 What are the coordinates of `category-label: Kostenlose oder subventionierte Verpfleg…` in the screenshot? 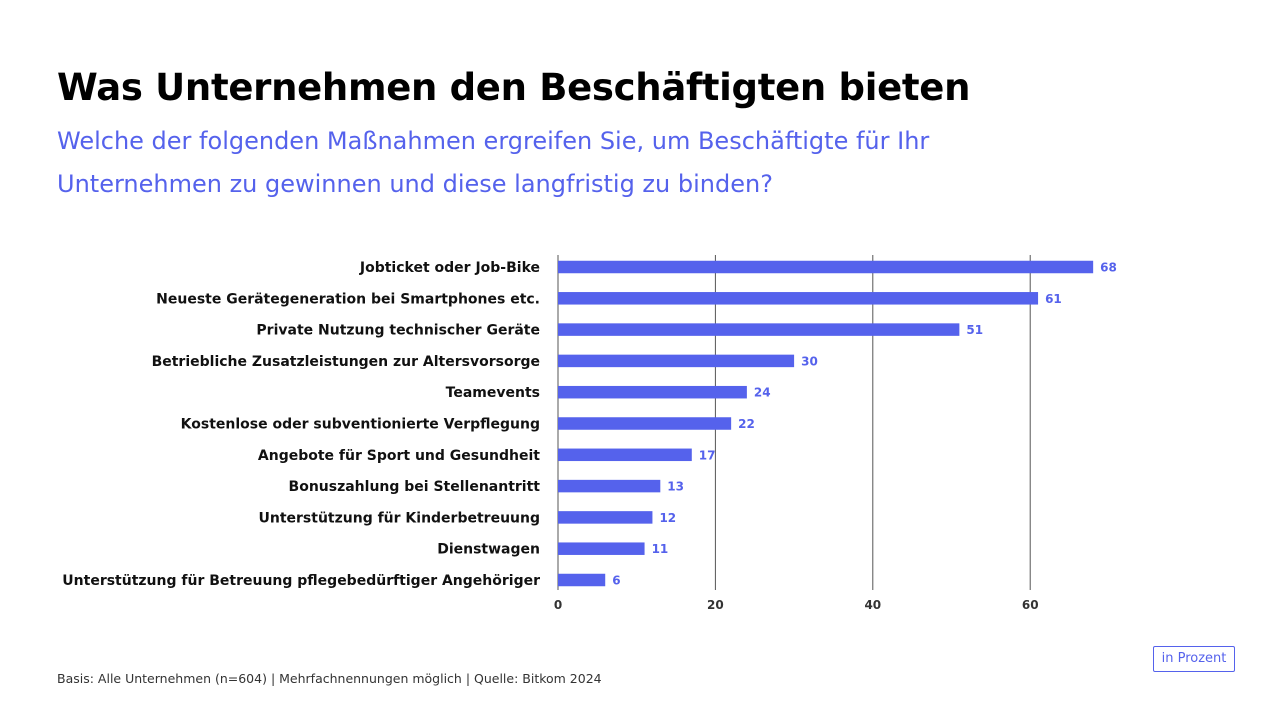 It's located at (360, 425).